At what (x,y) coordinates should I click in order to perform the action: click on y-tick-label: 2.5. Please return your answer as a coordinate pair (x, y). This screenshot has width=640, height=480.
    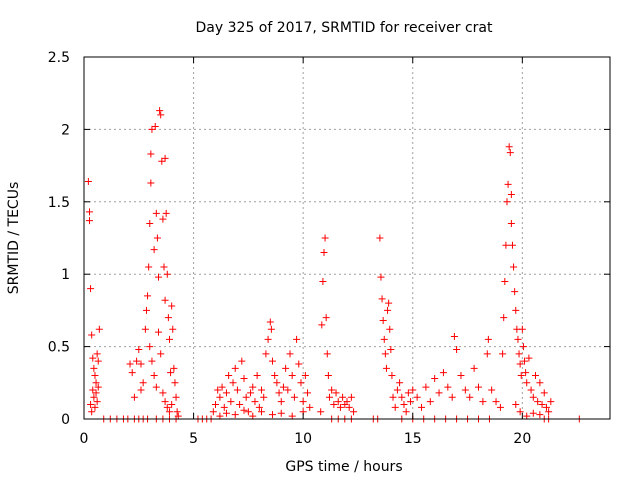
    Looking at the image, I should click on (59, 58).